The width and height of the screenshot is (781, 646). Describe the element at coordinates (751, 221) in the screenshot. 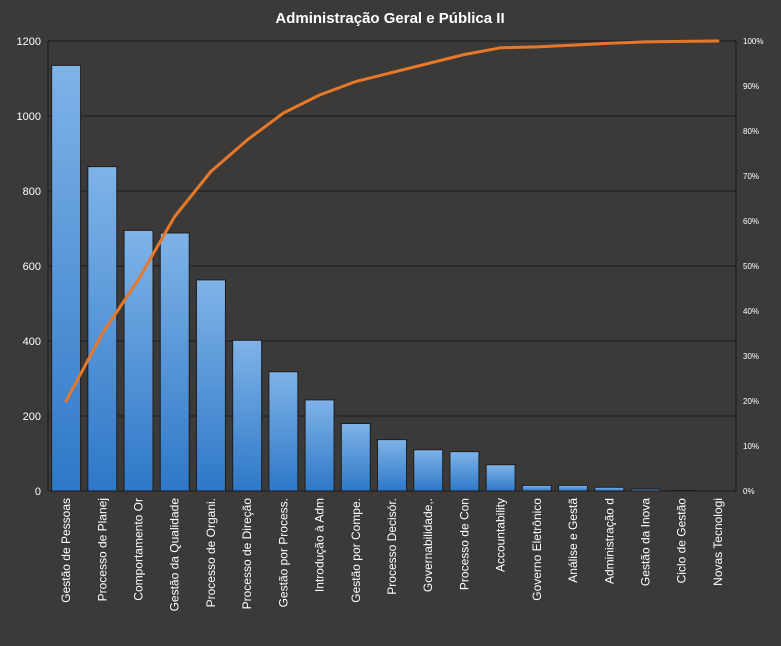

I see `y-right-tick-label: 60%` at that location.